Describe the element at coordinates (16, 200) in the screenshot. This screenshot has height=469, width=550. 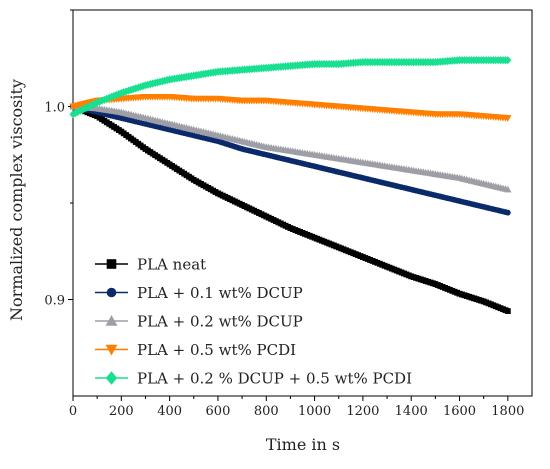
I see `y-axis-title: Normalized complex viscosity` at that location.